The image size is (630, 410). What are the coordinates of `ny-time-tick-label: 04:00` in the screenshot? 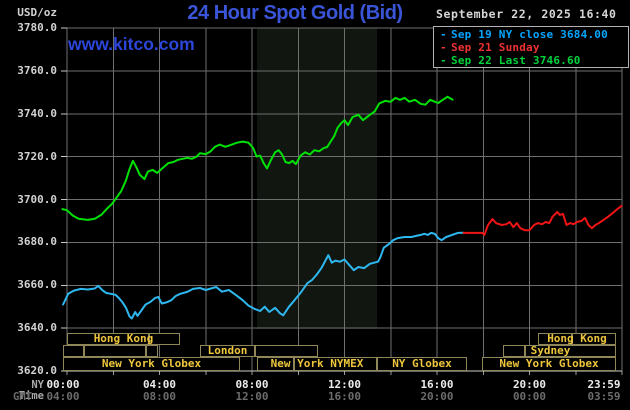 It's located at (159, 384).